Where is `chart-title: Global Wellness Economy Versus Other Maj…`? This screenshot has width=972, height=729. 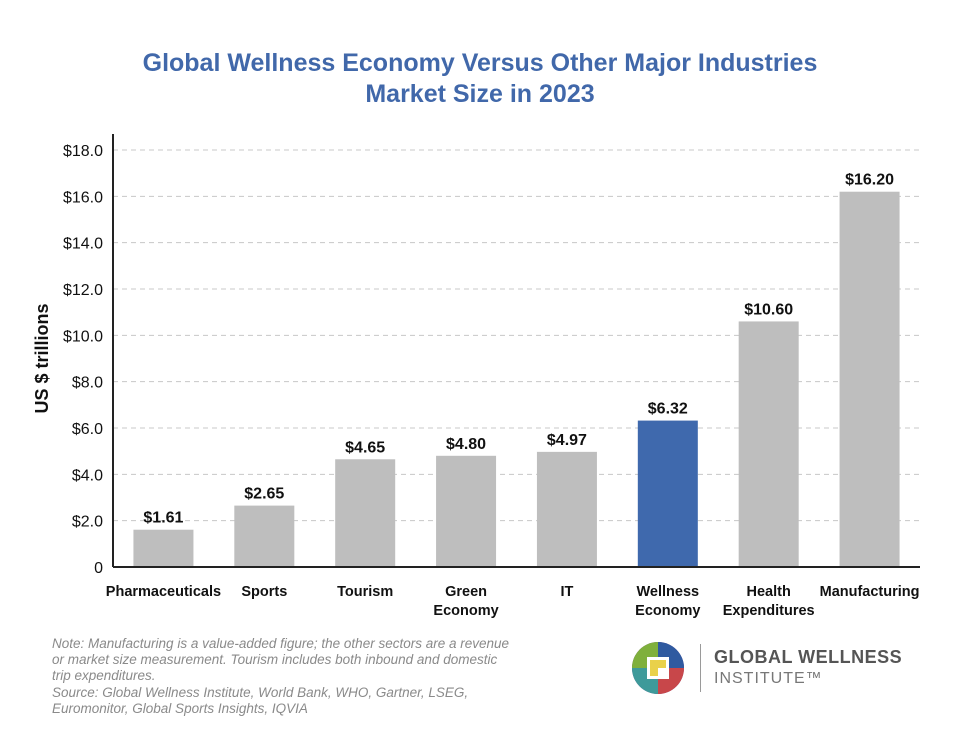 chart-title: Global Wellness Economy Versus Other Maj… is located at coordinates (480, 63).